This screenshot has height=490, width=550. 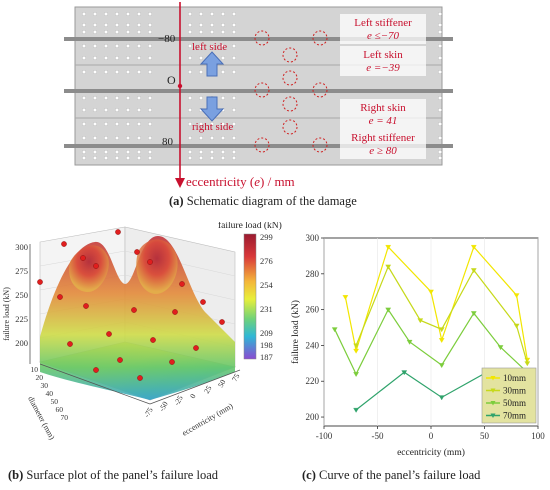 What do you see at coordinates (35, 369) in the screenshot?
I see `y-tick: 10` at bounding box center [35, 369].